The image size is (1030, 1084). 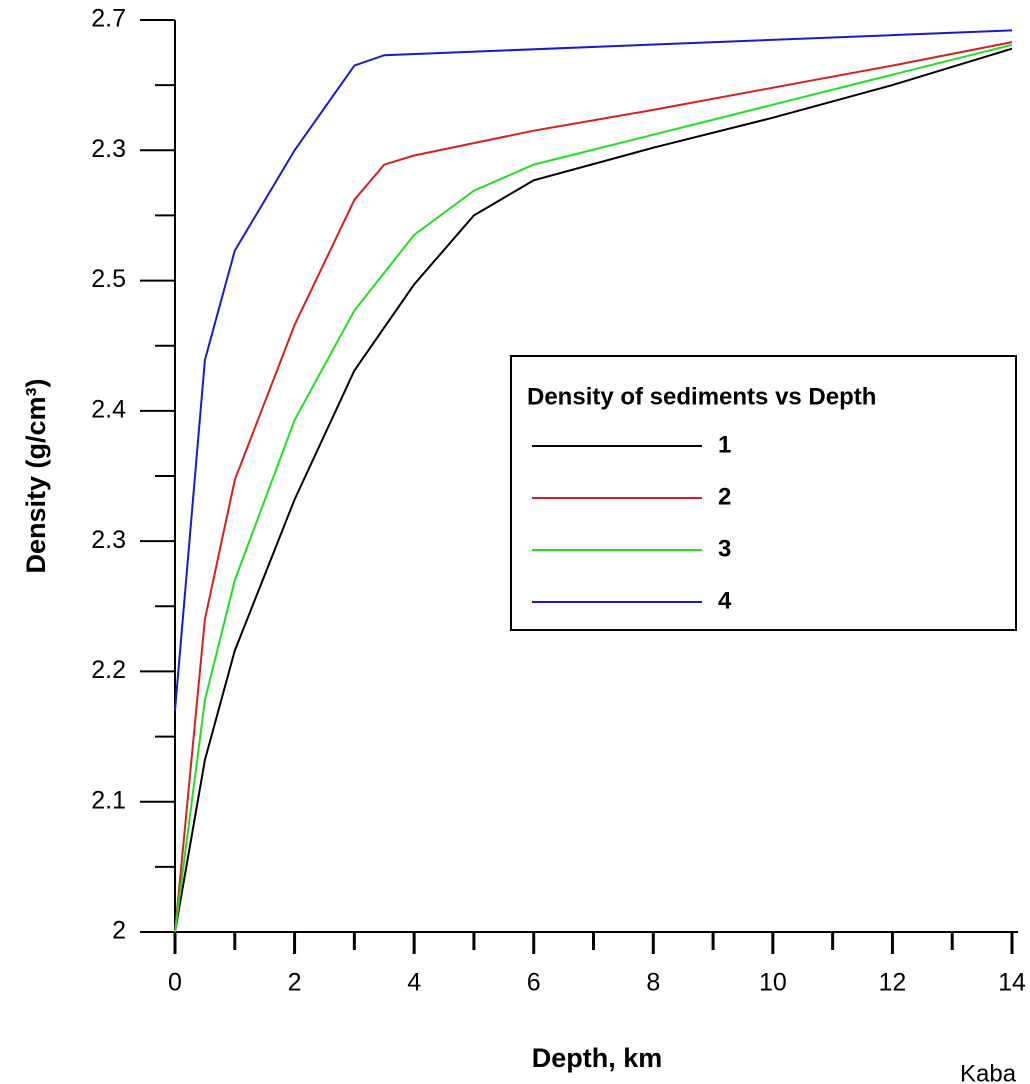 I want to click on y-tick-label: 2.1, so click(x=108, y=800).